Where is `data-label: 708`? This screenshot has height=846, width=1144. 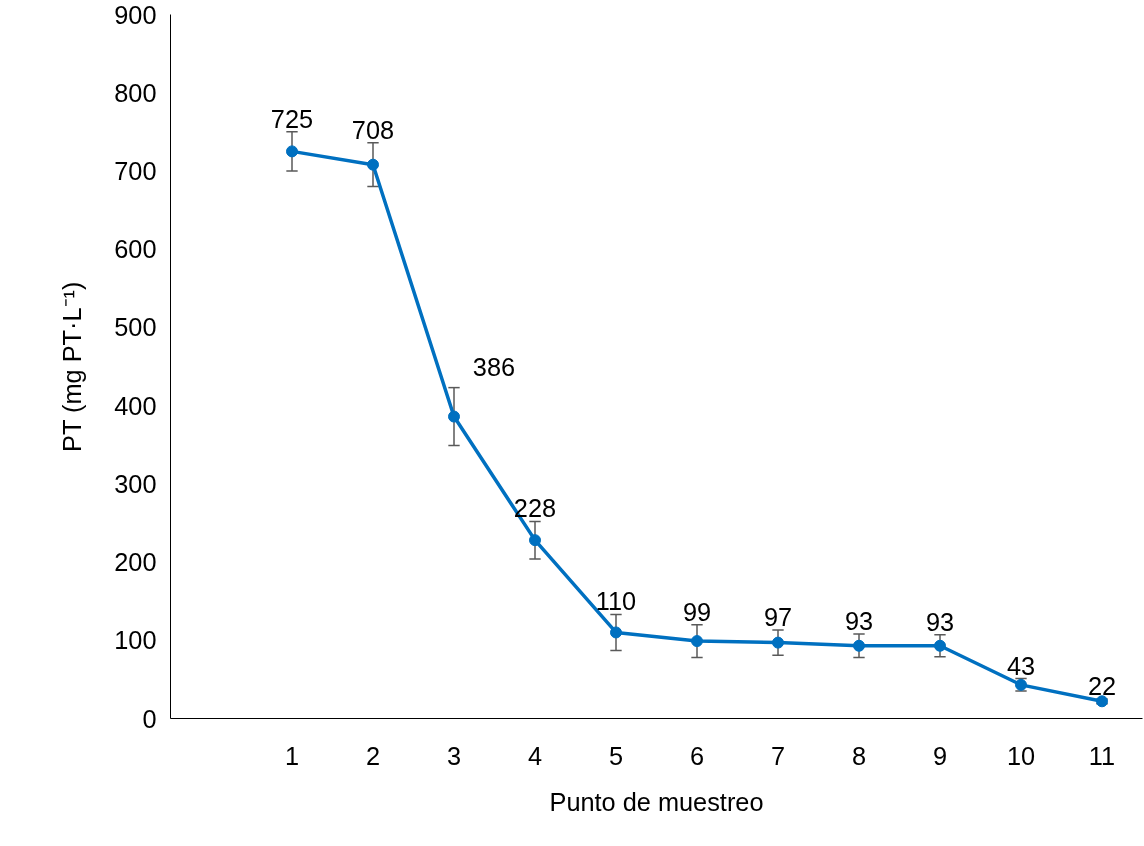
data-label: 708 is located at coordinates (373, 129).